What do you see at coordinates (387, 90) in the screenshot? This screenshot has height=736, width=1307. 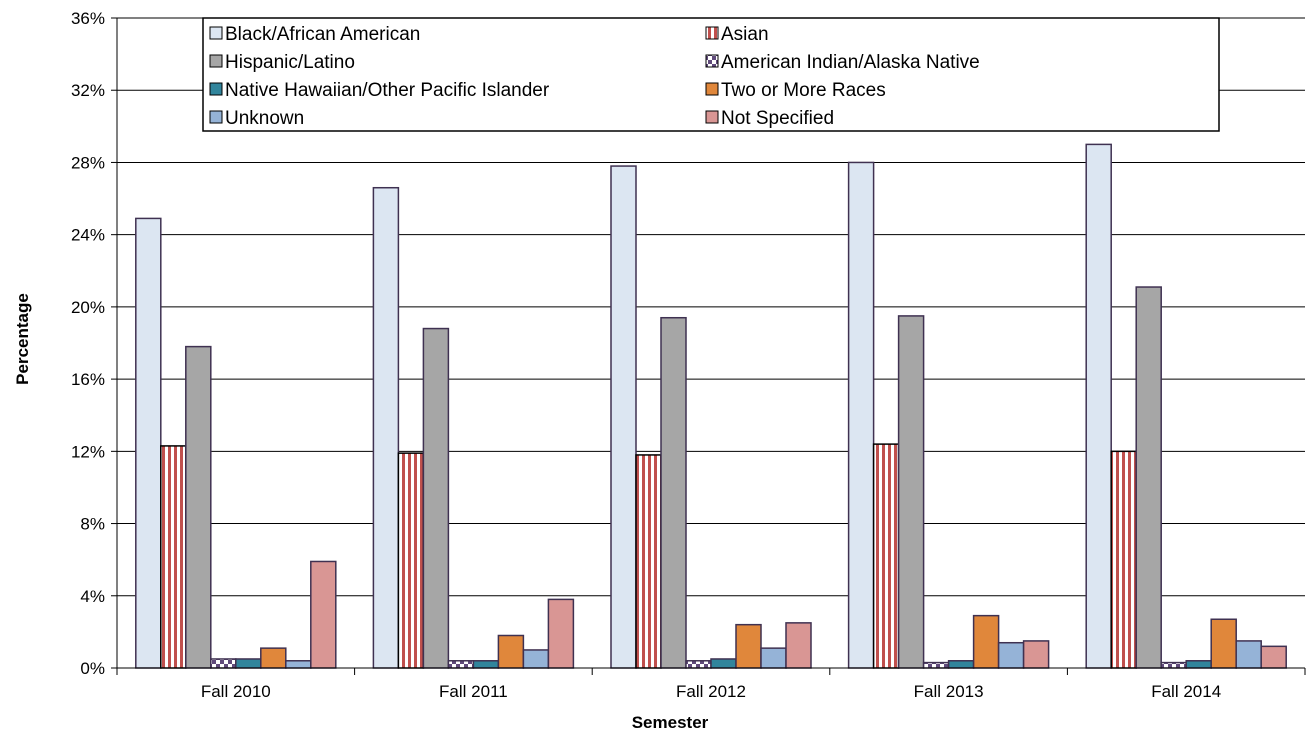 I see `legend-label: Native Hawaiian/Other Pacific Islander` at bounding box center [387, 90].